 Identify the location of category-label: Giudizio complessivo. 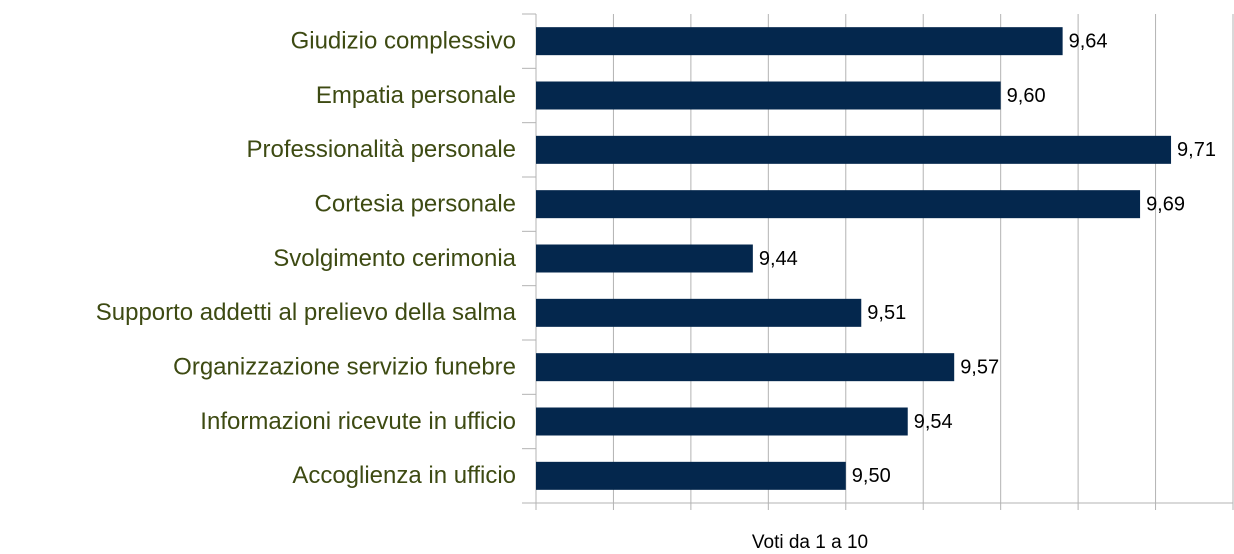
(403, 41).